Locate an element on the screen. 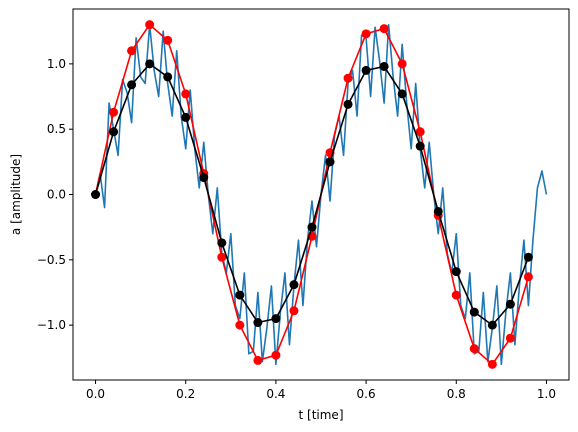 Image resolution: width=578 pixels, height=432 pixels. y-axis: −1.0 −0.5 0.0 0.5 1.0 is located at coordinates (55, 194).